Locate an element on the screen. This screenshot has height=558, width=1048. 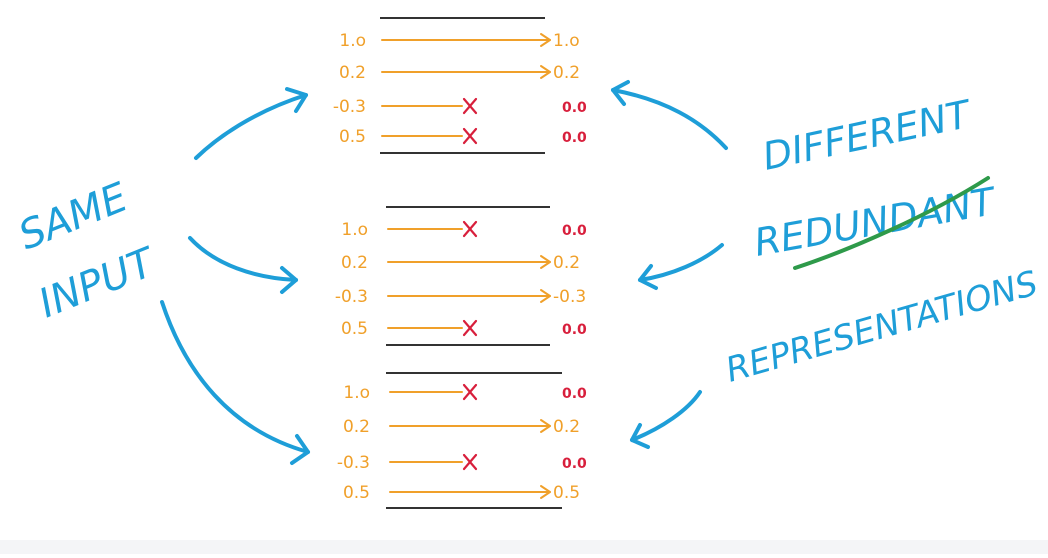
output-value: 0.5 is located at coordinates (566, 493).